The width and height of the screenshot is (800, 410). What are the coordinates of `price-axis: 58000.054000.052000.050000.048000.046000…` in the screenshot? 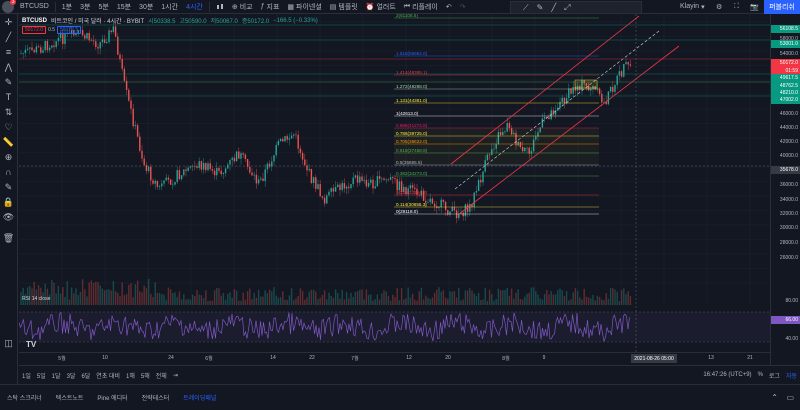 It's located at (785, 189).